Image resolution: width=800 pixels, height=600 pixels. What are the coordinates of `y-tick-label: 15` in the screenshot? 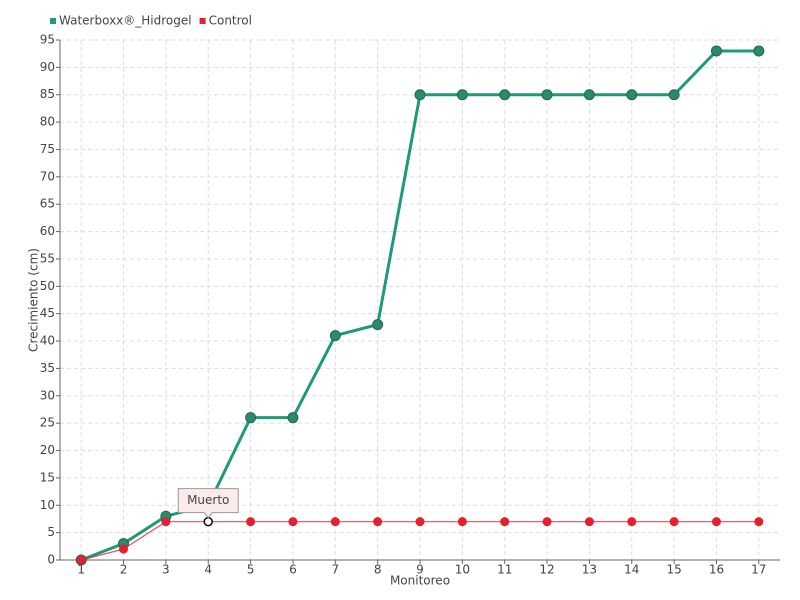 It's located at (47, 477).